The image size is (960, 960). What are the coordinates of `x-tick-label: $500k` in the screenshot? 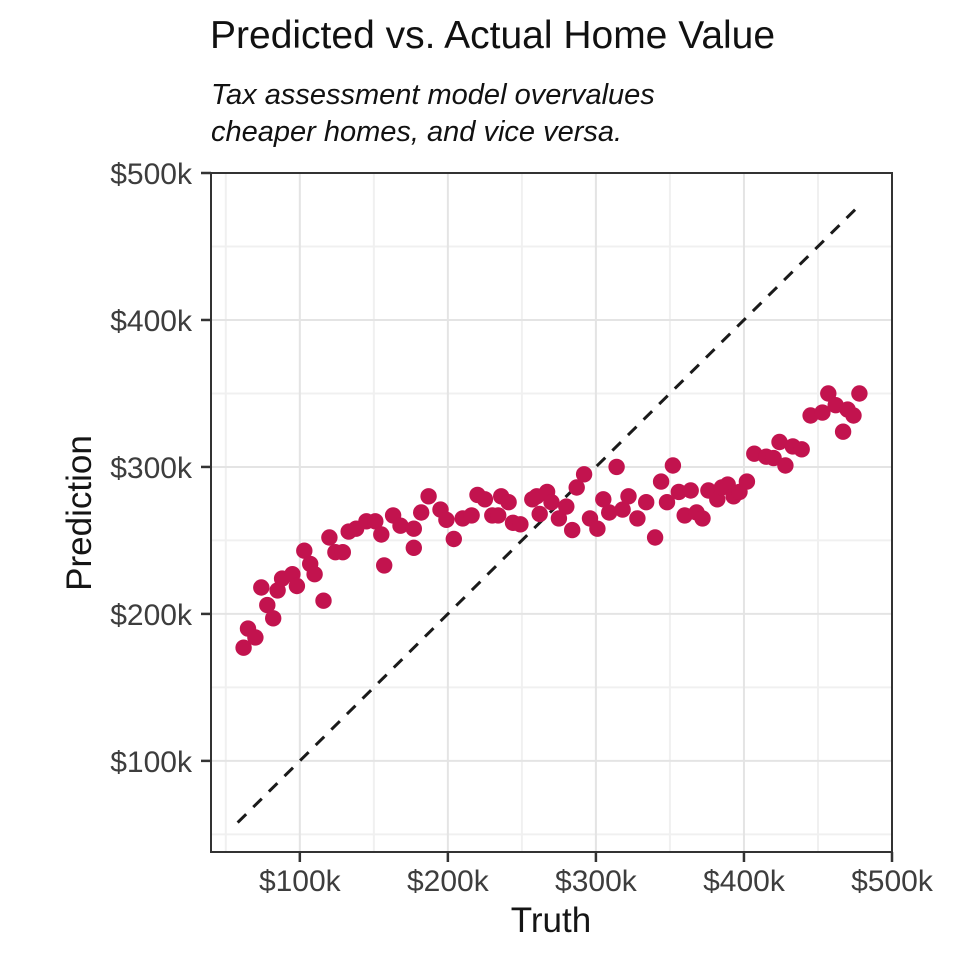 It's located at (892, 881).